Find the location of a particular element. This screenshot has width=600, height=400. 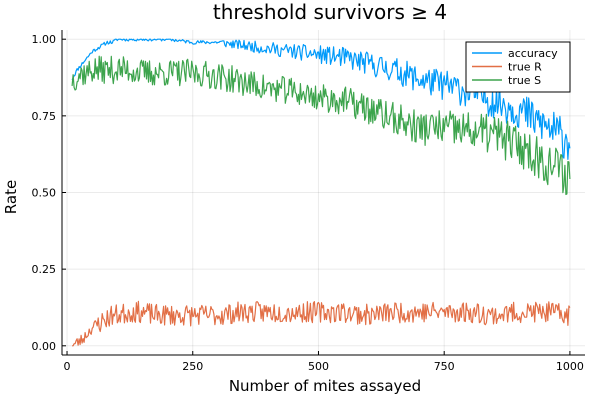

y-axis-label: Rate is located at coordinates (11, 197).